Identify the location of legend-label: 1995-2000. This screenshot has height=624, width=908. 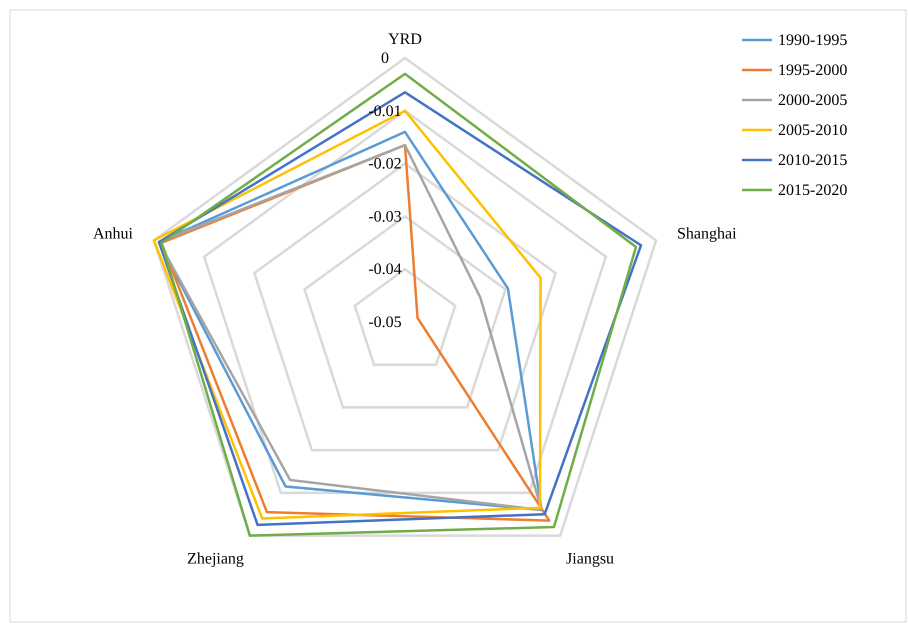
(813, 70).